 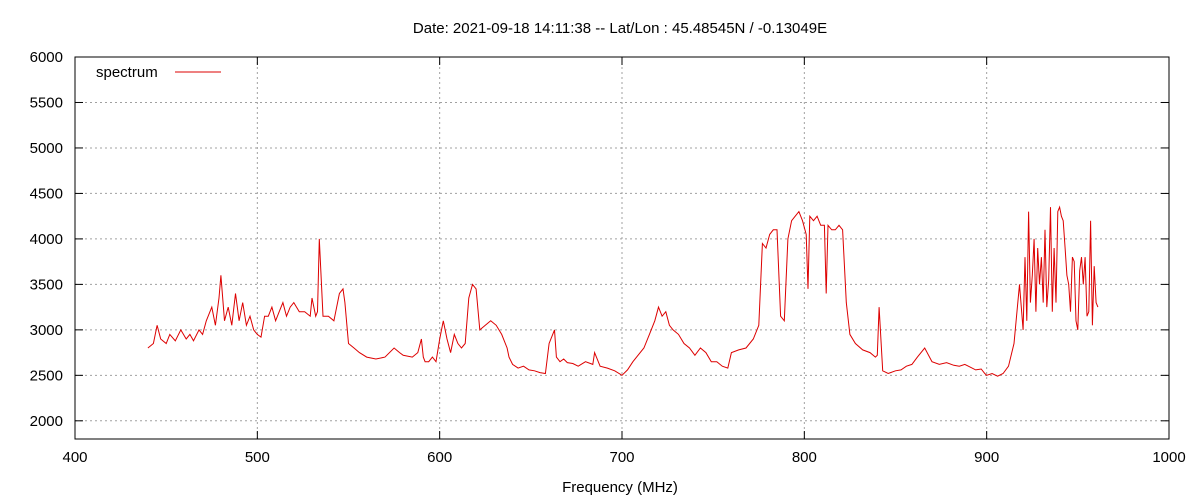 What do you see at coordinates (74, 457) in the screenshot?
I see `x-tick-label: 400` at bounding box center [74, 457].